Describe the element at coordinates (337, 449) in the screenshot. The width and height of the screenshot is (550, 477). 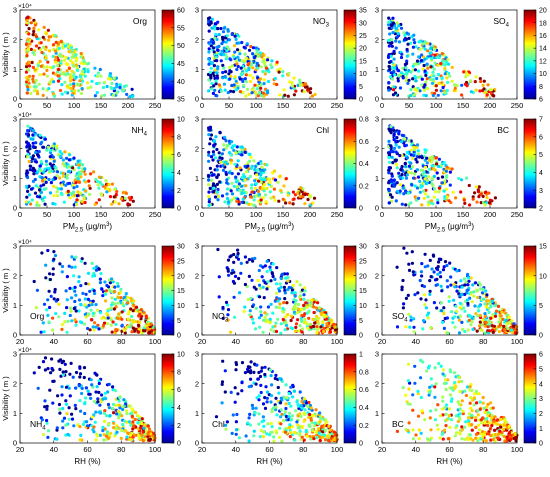
I see `x-tick-label: 100` at that location.